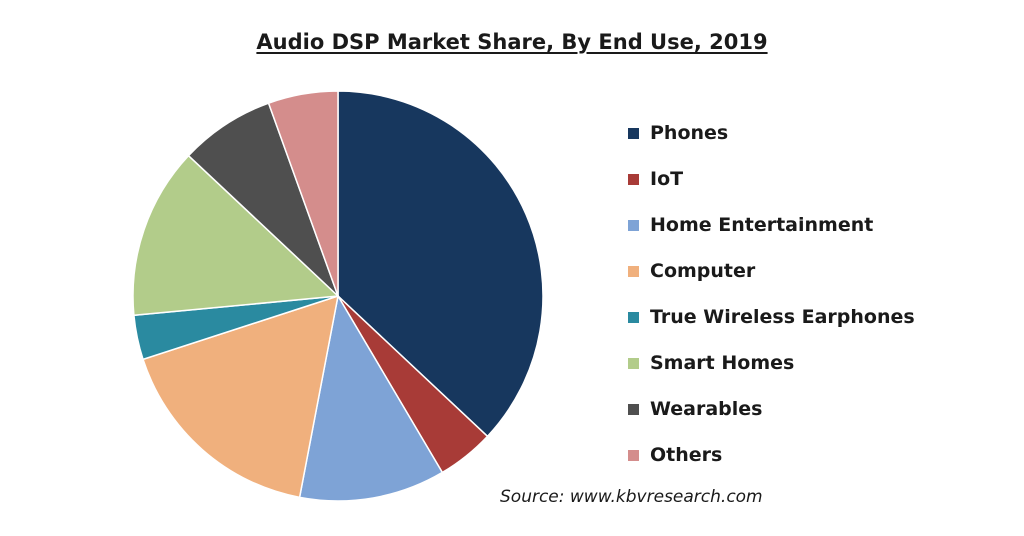 The height and width of the screenshot is (536, 1024). I want to click on pie-slice-wearables, so click(263, 199).